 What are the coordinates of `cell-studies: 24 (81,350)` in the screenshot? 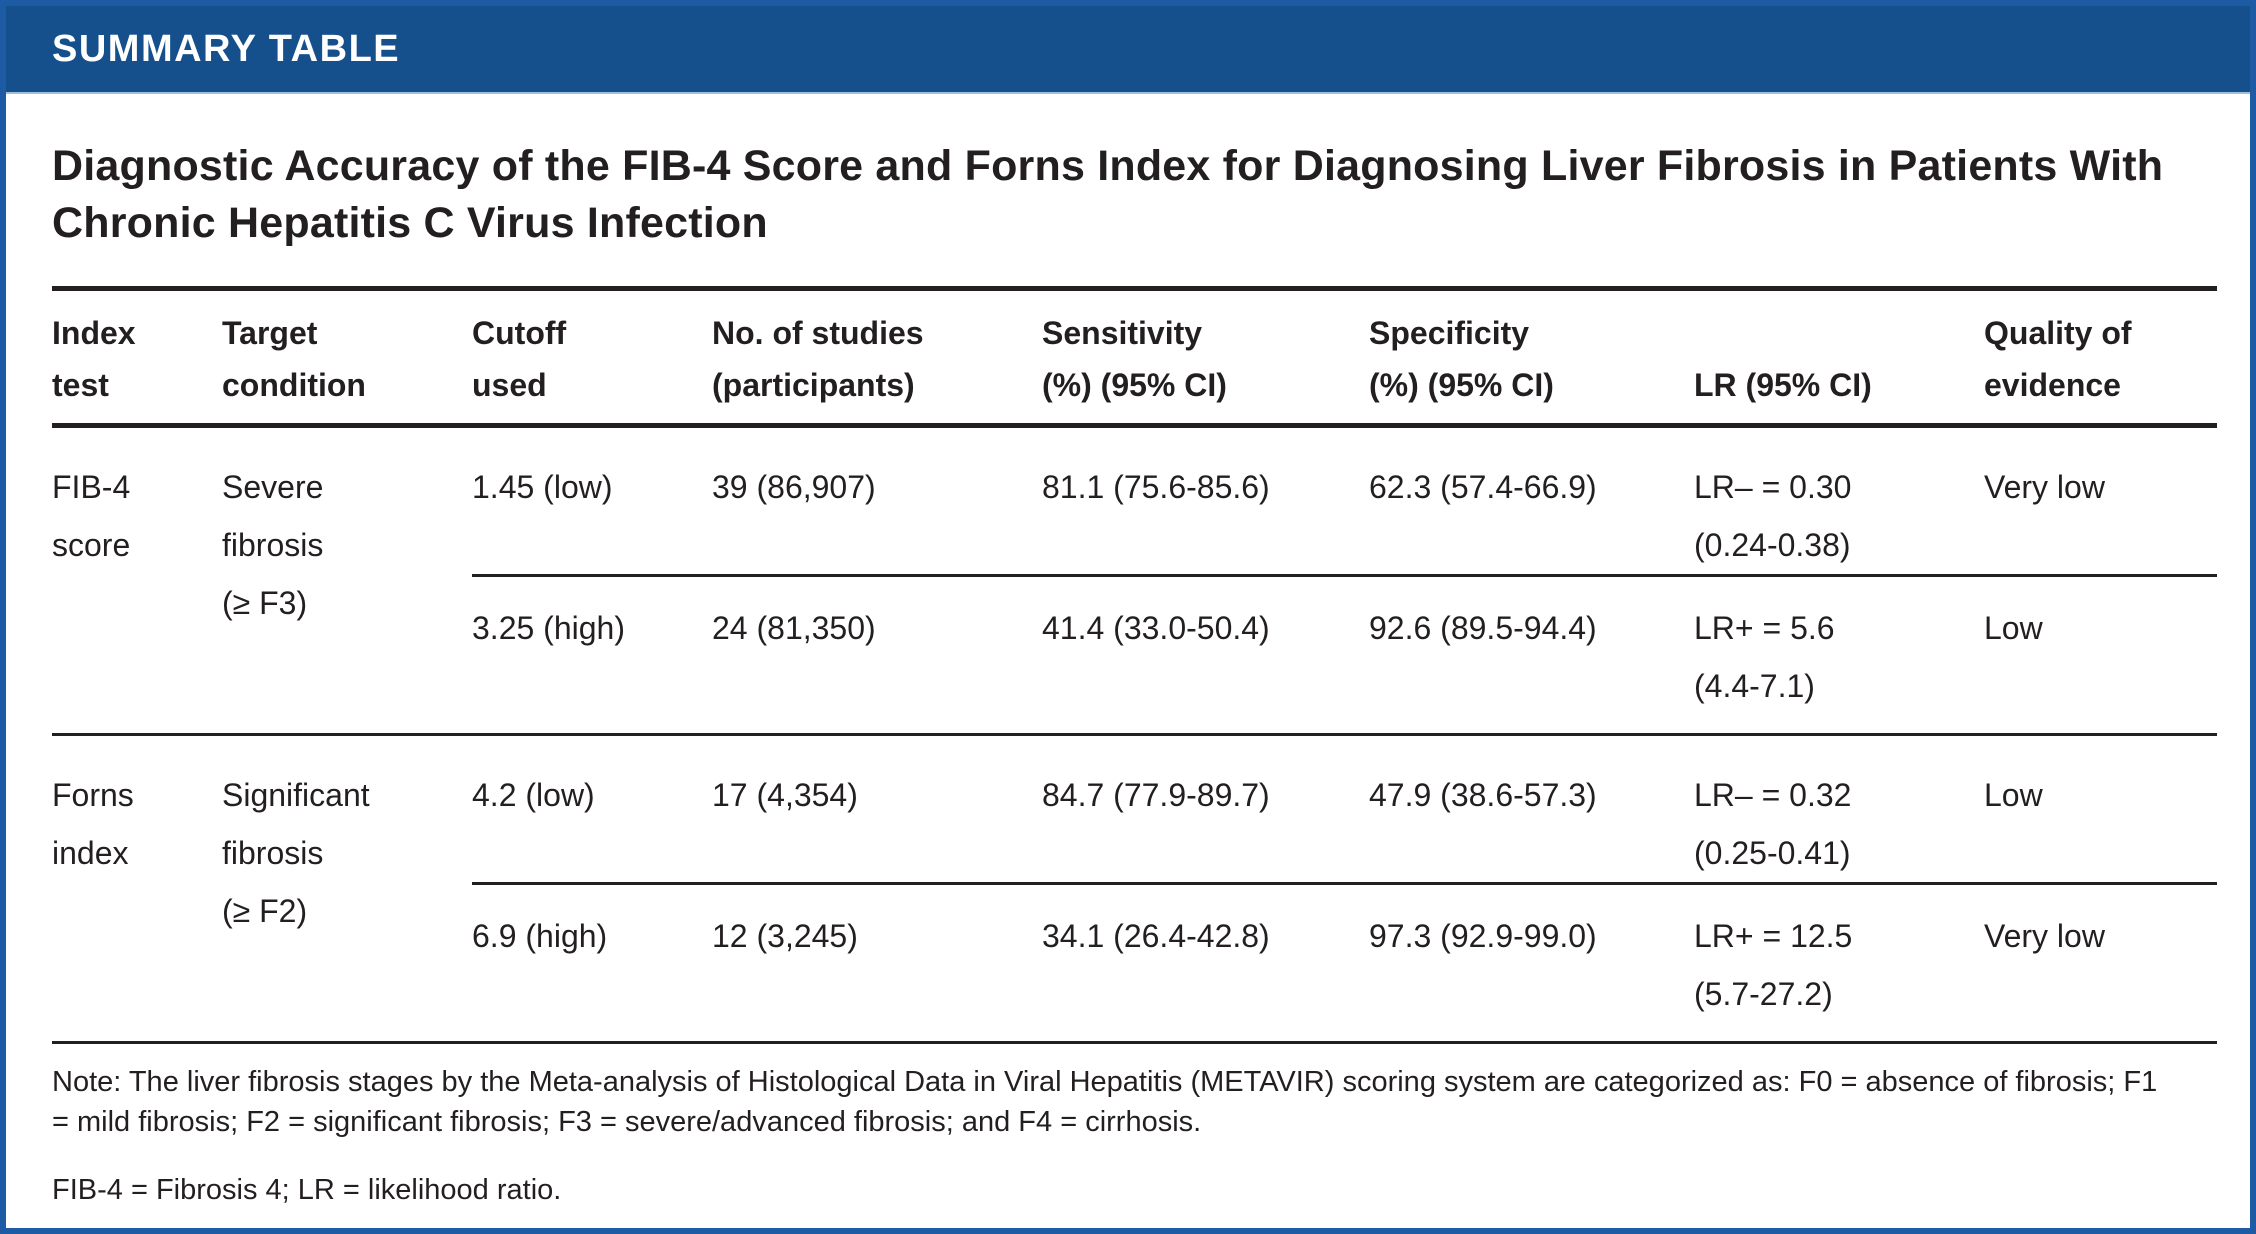 It's located at (794, 628).